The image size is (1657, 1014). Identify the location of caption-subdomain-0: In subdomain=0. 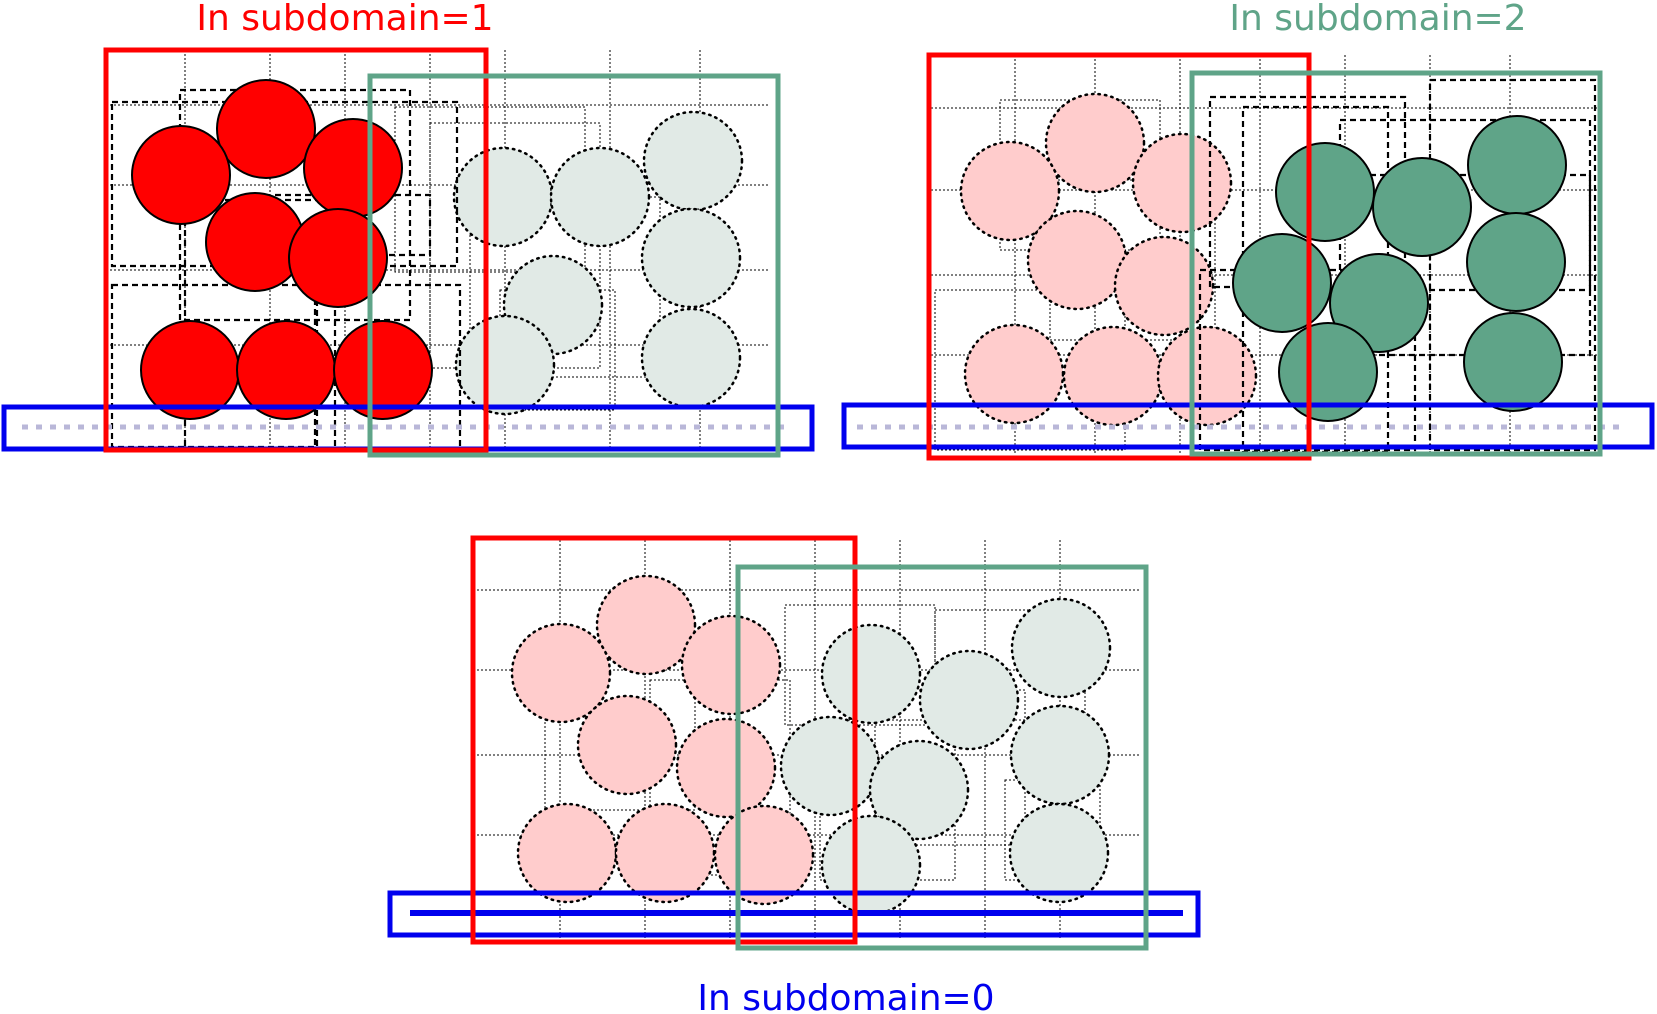
(845, 996).